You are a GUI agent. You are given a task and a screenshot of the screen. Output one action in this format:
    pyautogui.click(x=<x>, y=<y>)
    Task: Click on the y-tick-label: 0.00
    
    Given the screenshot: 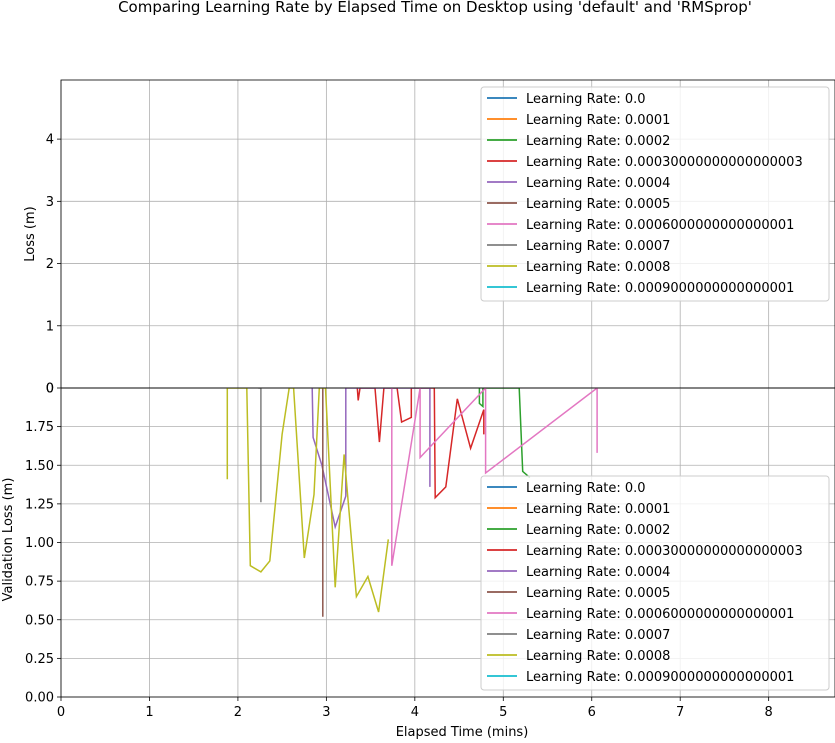 What is the action you would take?
    pyautogui.click(x=39, y=698)
    